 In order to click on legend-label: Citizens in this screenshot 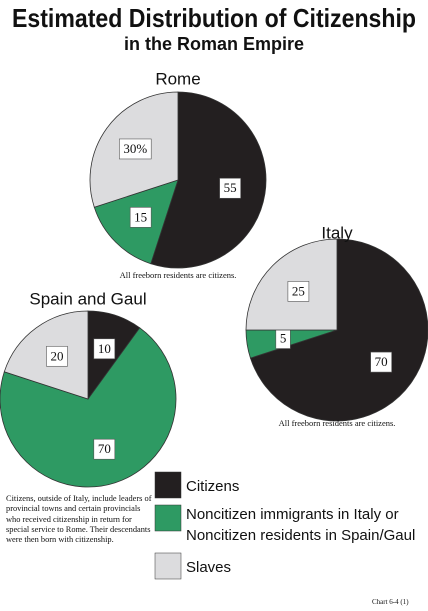, I will do `click(213, 486)`.